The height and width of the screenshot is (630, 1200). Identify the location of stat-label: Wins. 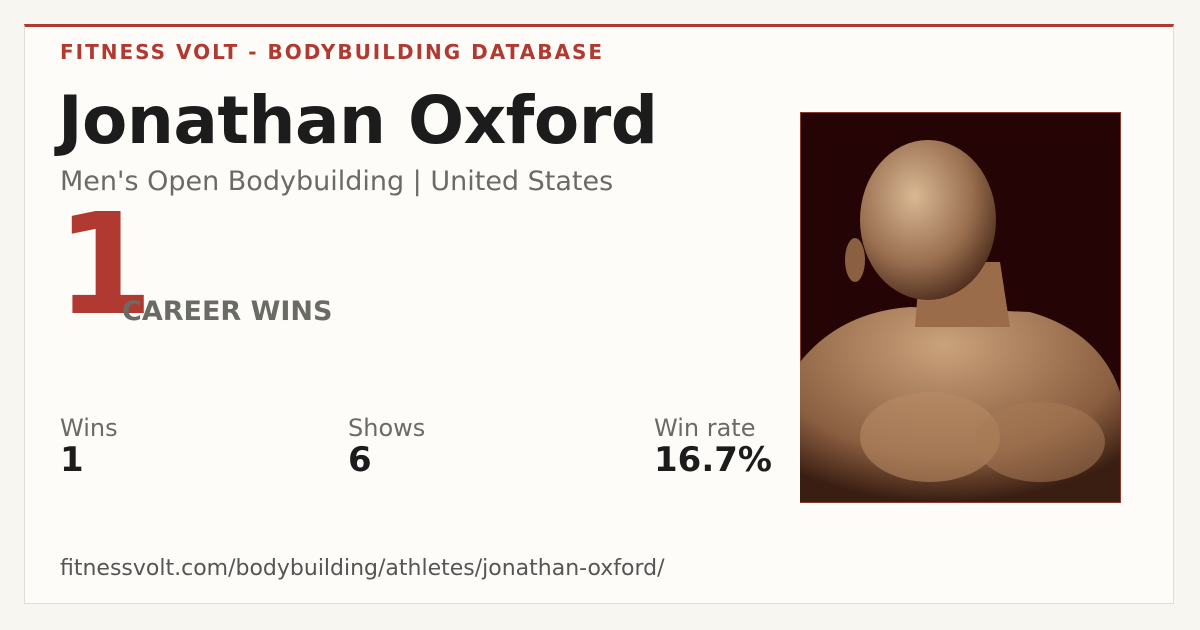
(89, 428).